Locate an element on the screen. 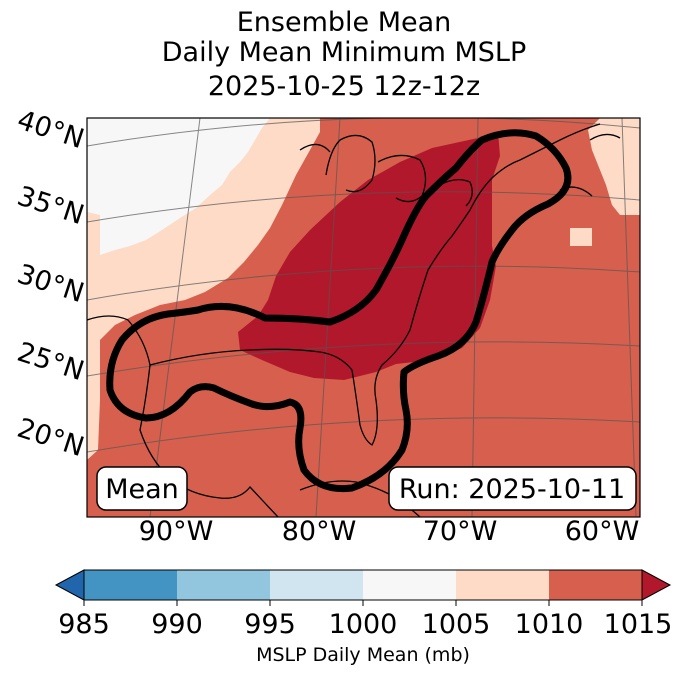  title-line-2: Daily Mean Minimum MSLP is located at coordinates (344, 52).